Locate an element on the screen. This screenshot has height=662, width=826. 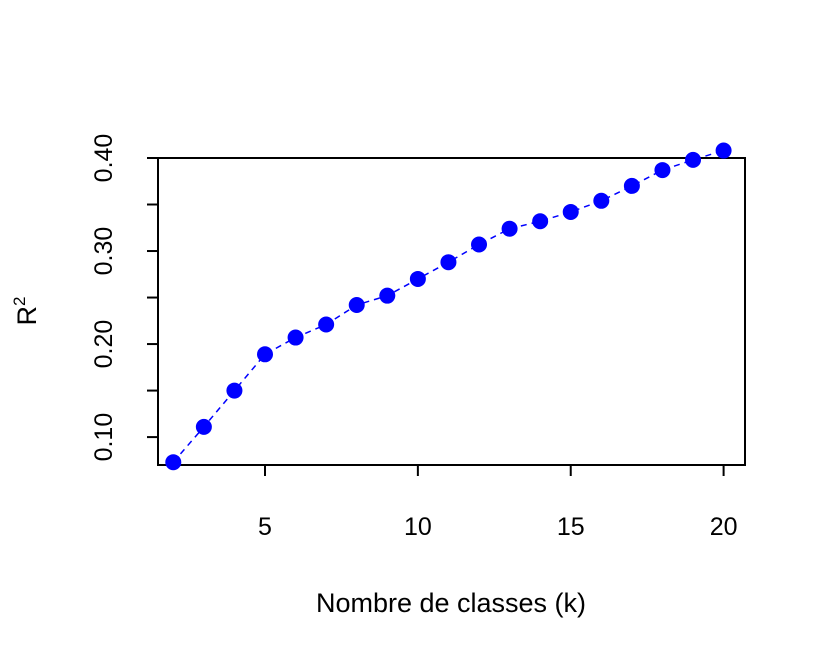
y-tick-label: 0.20 is located at coordinates (104, 344).